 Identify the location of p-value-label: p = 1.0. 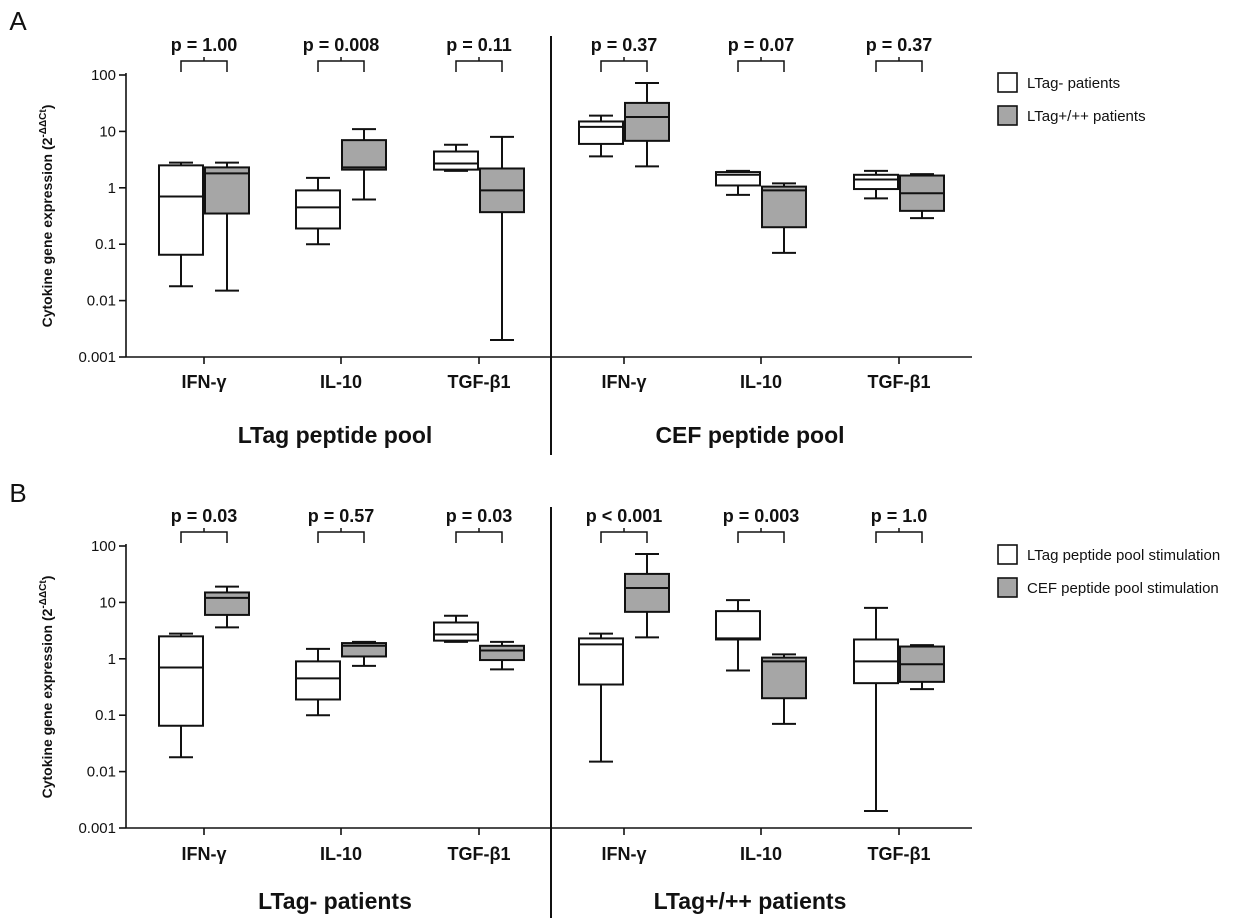
(899, 516).